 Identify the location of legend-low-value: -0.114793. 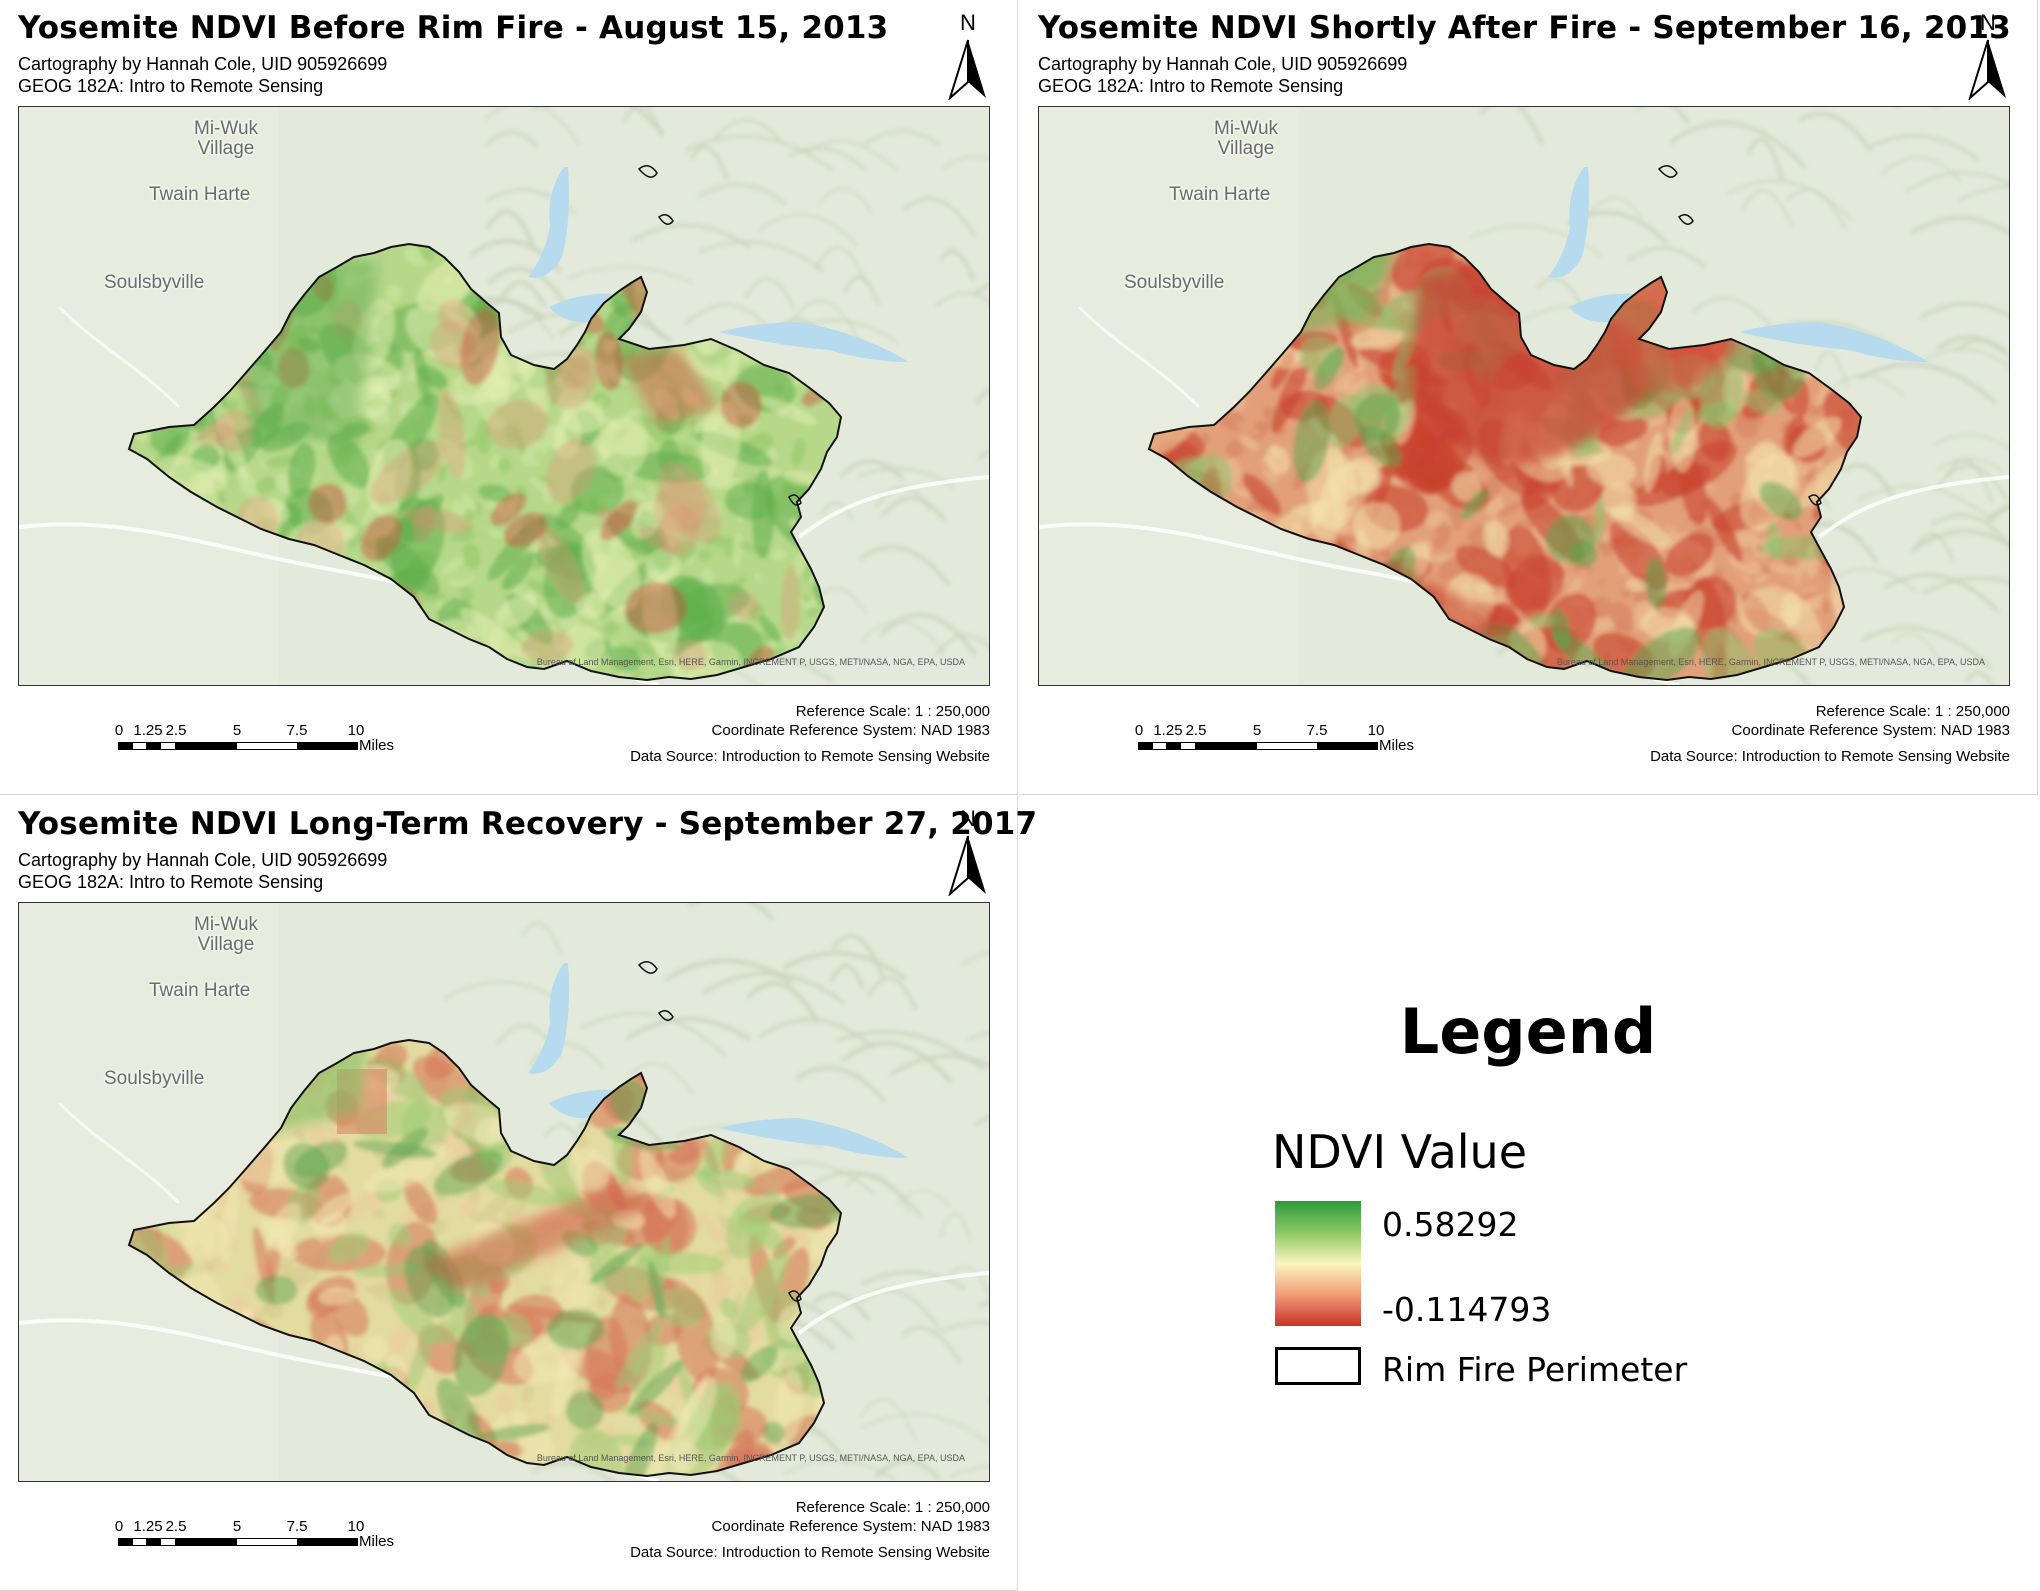
(1467, 1309).